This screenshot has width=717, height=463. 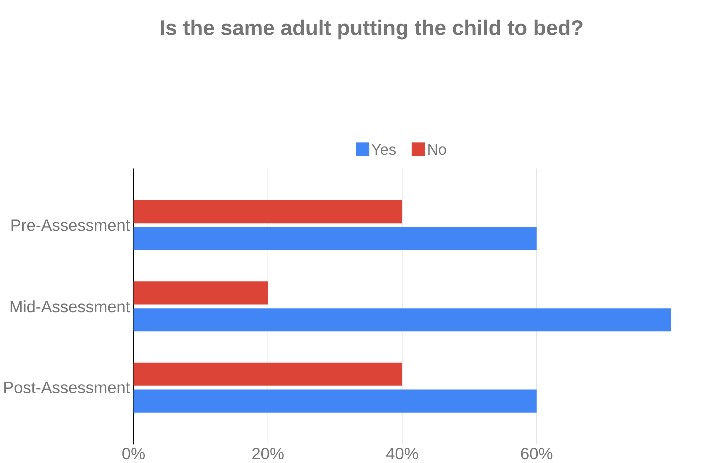 What do you see at coordinates (372, 30) in the screenshot?
I see `chart-title: Is the same adult putting the child to bed?` at bounding box center [372, 30].